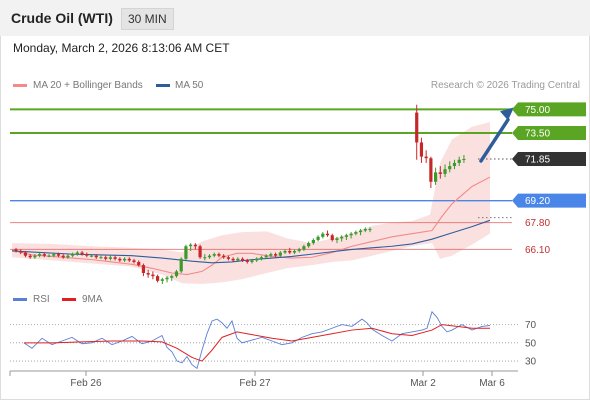 Image resolution: width=590 pixels, height=400 pixels. I want to click on credit-text: Research © 2026 Trading Central, so click(505, 85).